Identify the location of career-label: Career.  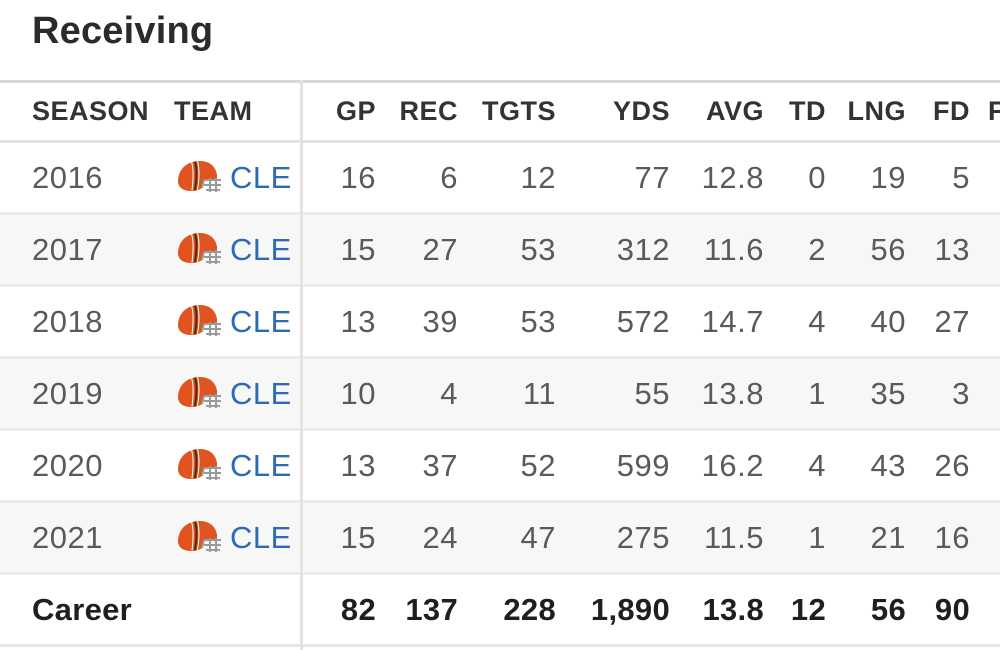
(82, 609).